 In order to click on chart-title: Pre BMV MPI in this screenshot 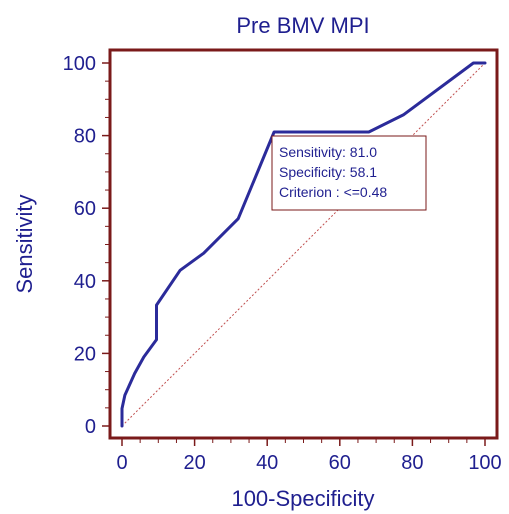, I will do `click(302, 25)`.